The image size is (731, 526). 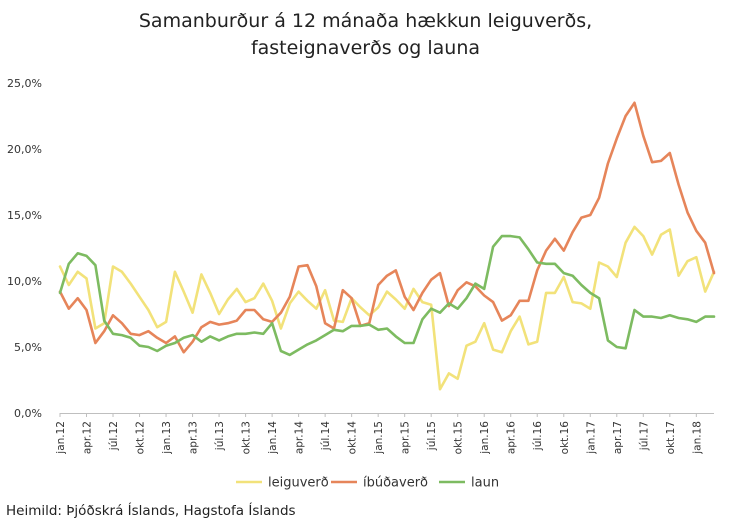 I want to click on legend: leiguverð íbúðaverð laun, so click(x=367, y=483).